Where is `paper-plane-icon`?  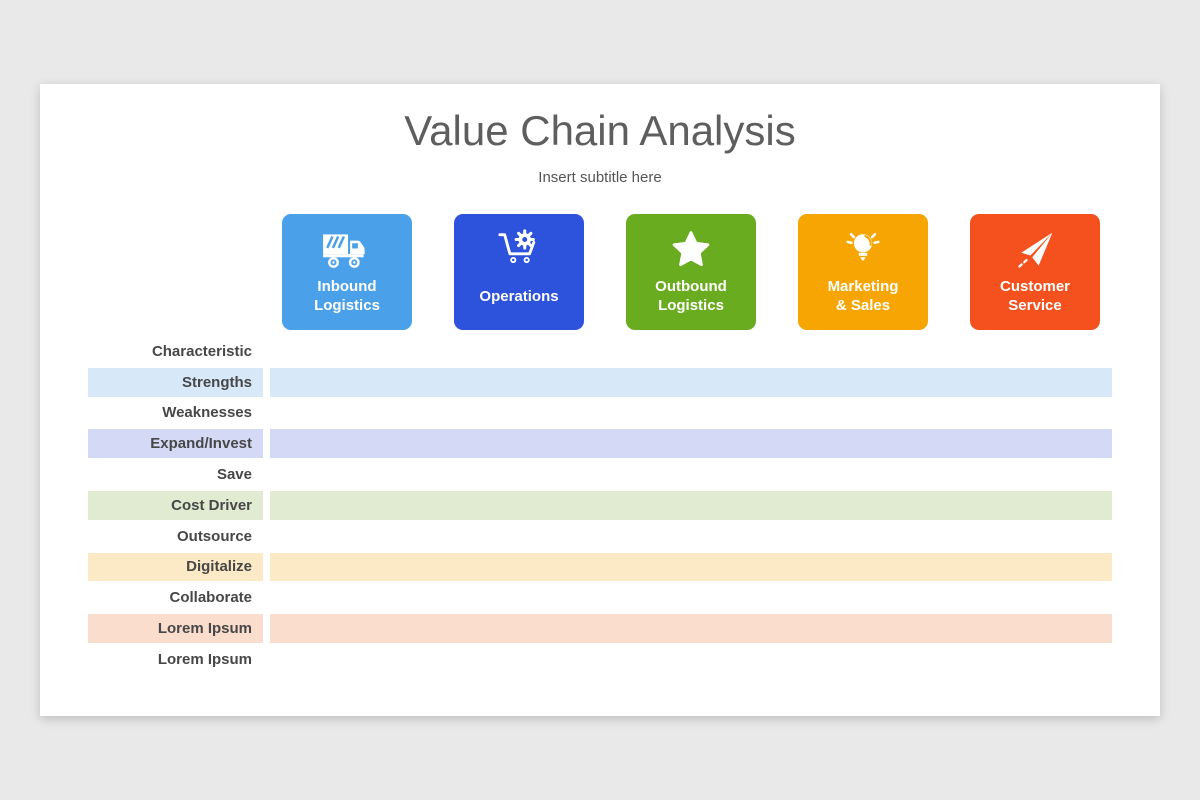
paper-plane-icon is located at coordinates (1035, 250).